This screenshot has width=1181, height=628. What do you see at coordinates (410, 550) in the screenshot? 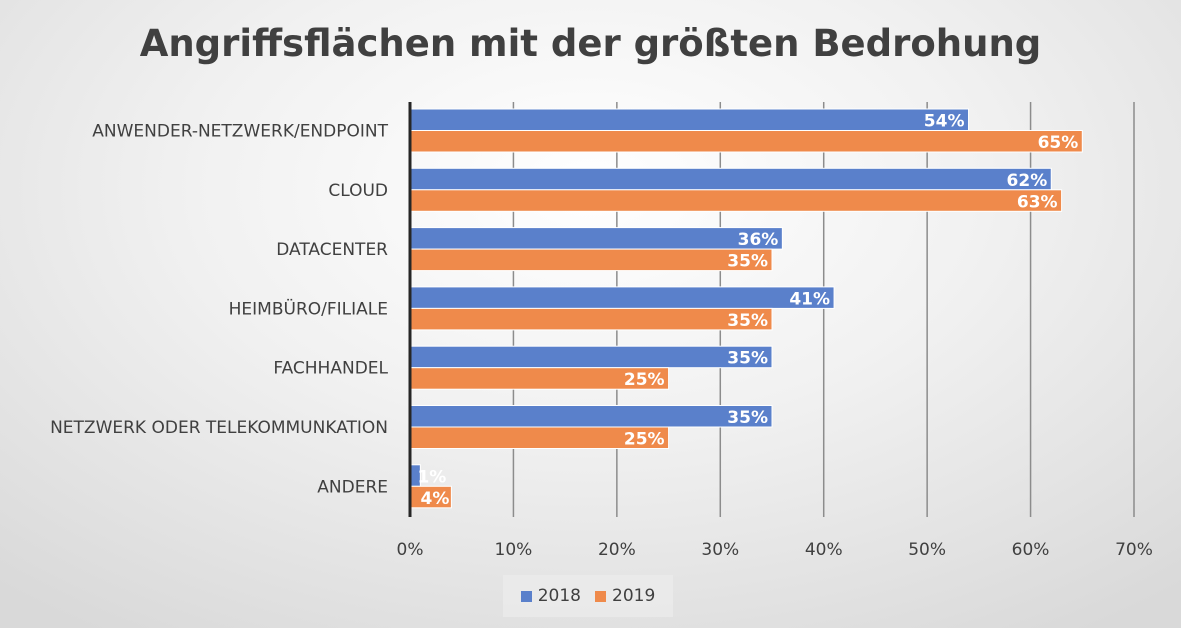
I see `x-tick-label: 0%` at bounding box center [410, 550].